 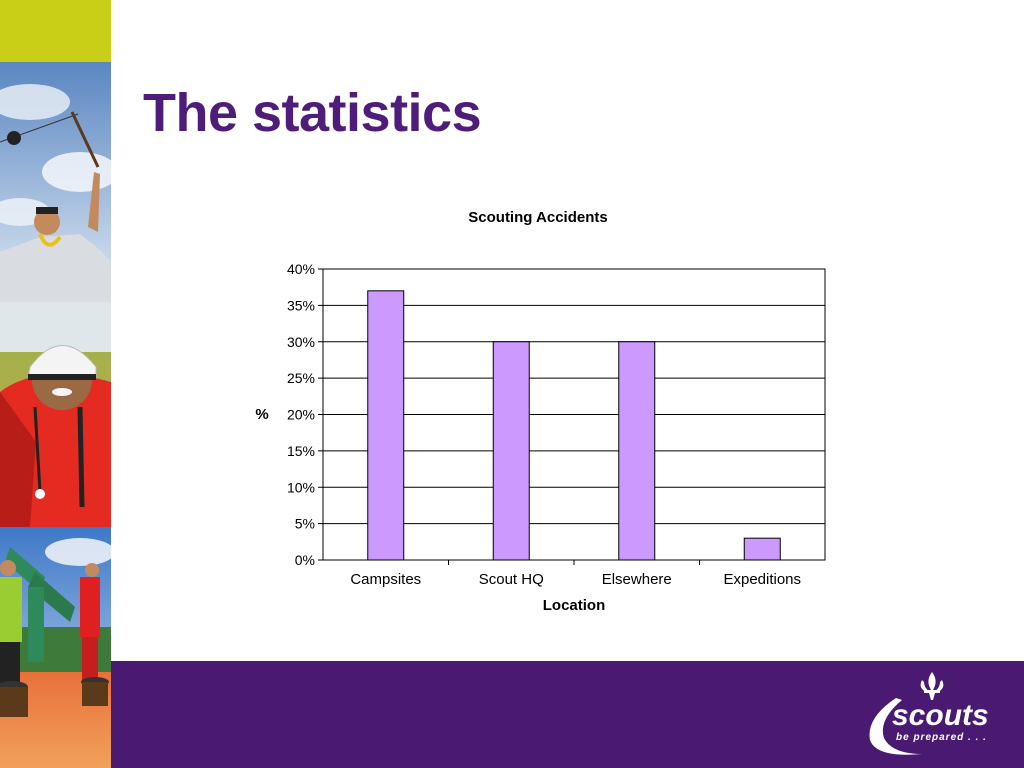 I want to click on sidebar-photo-strip, so click(x=55, y=384).